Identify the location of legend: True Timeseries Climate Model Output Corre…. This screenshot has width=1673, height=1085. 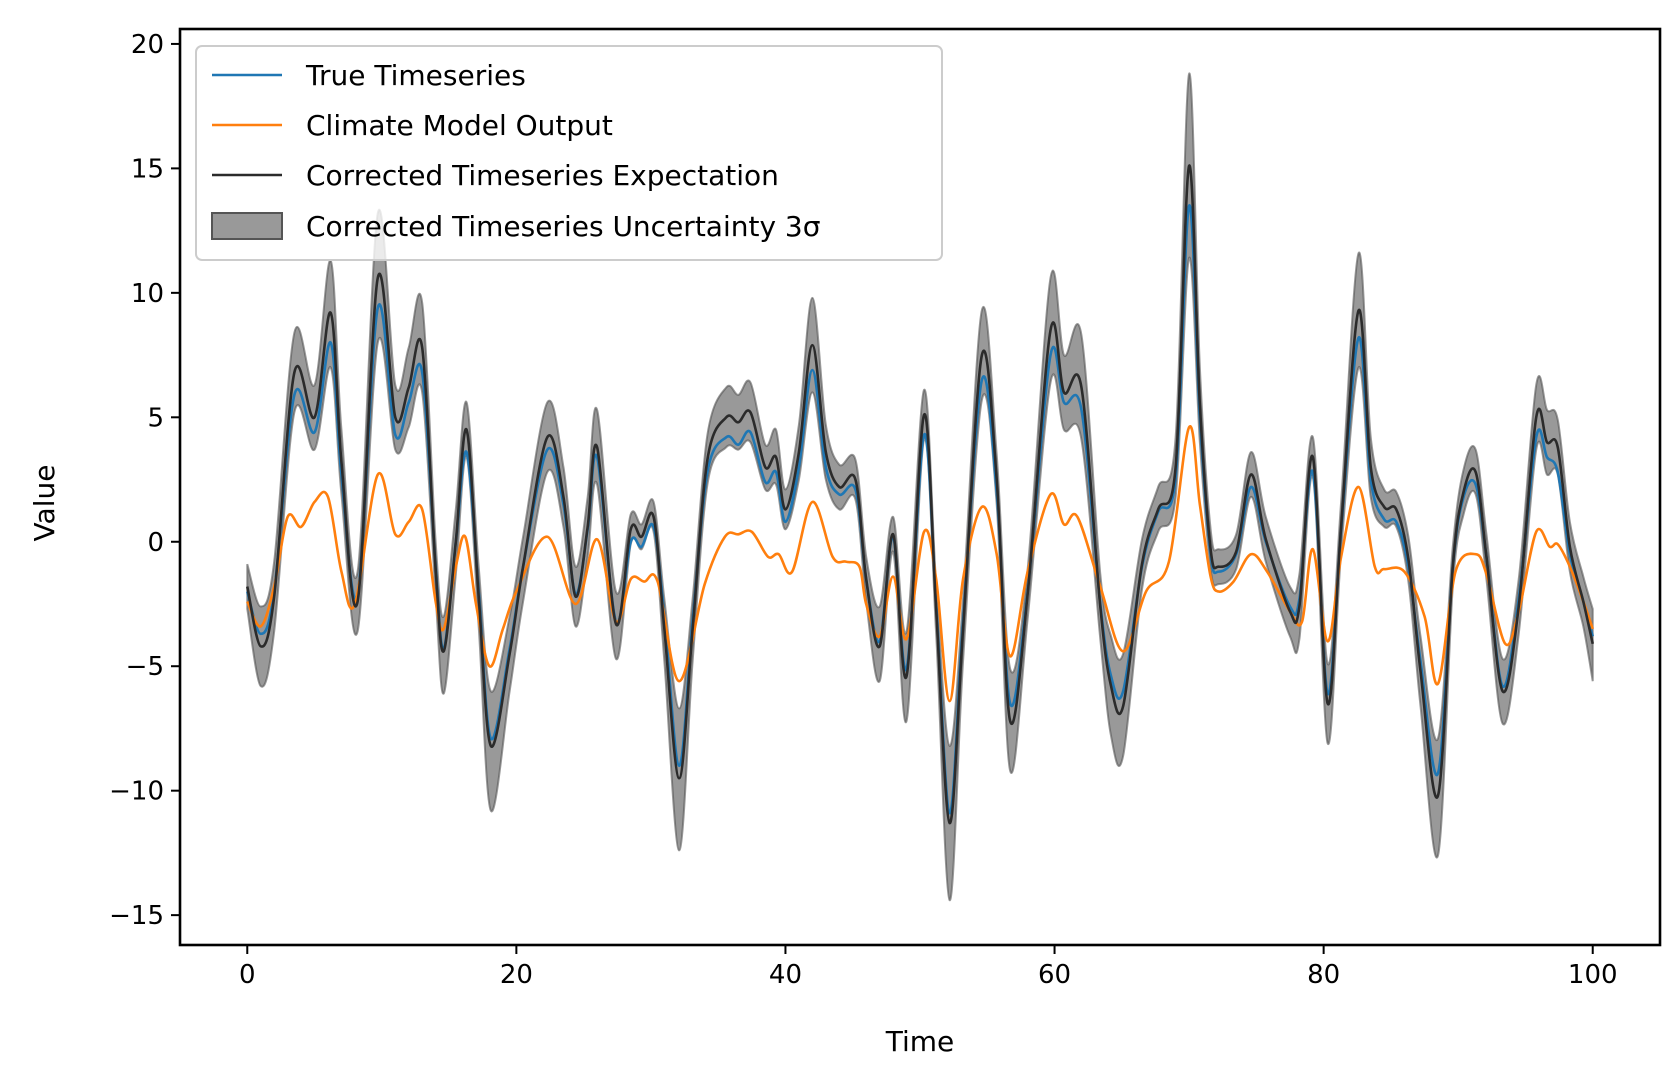
(569, 153).